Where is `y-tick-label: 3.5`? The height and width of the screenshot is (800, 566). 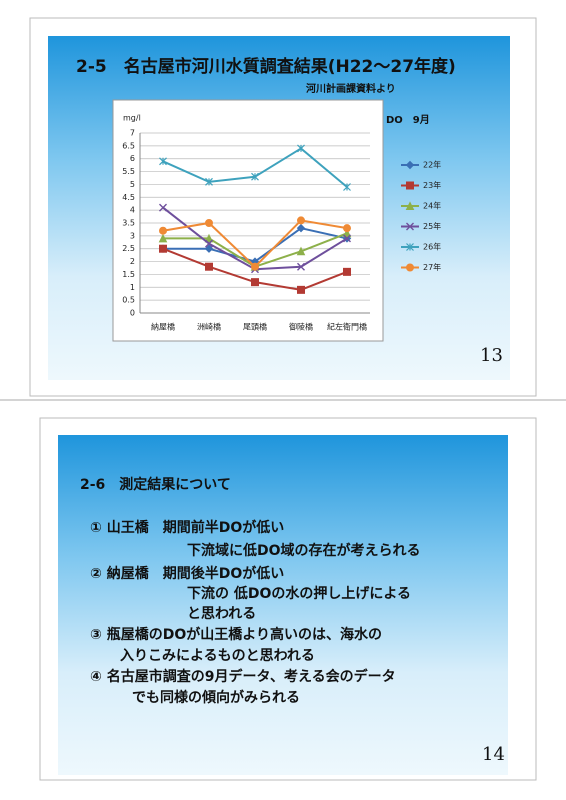 y-tick-label: 3.5 is located at coordinates (128, 223).